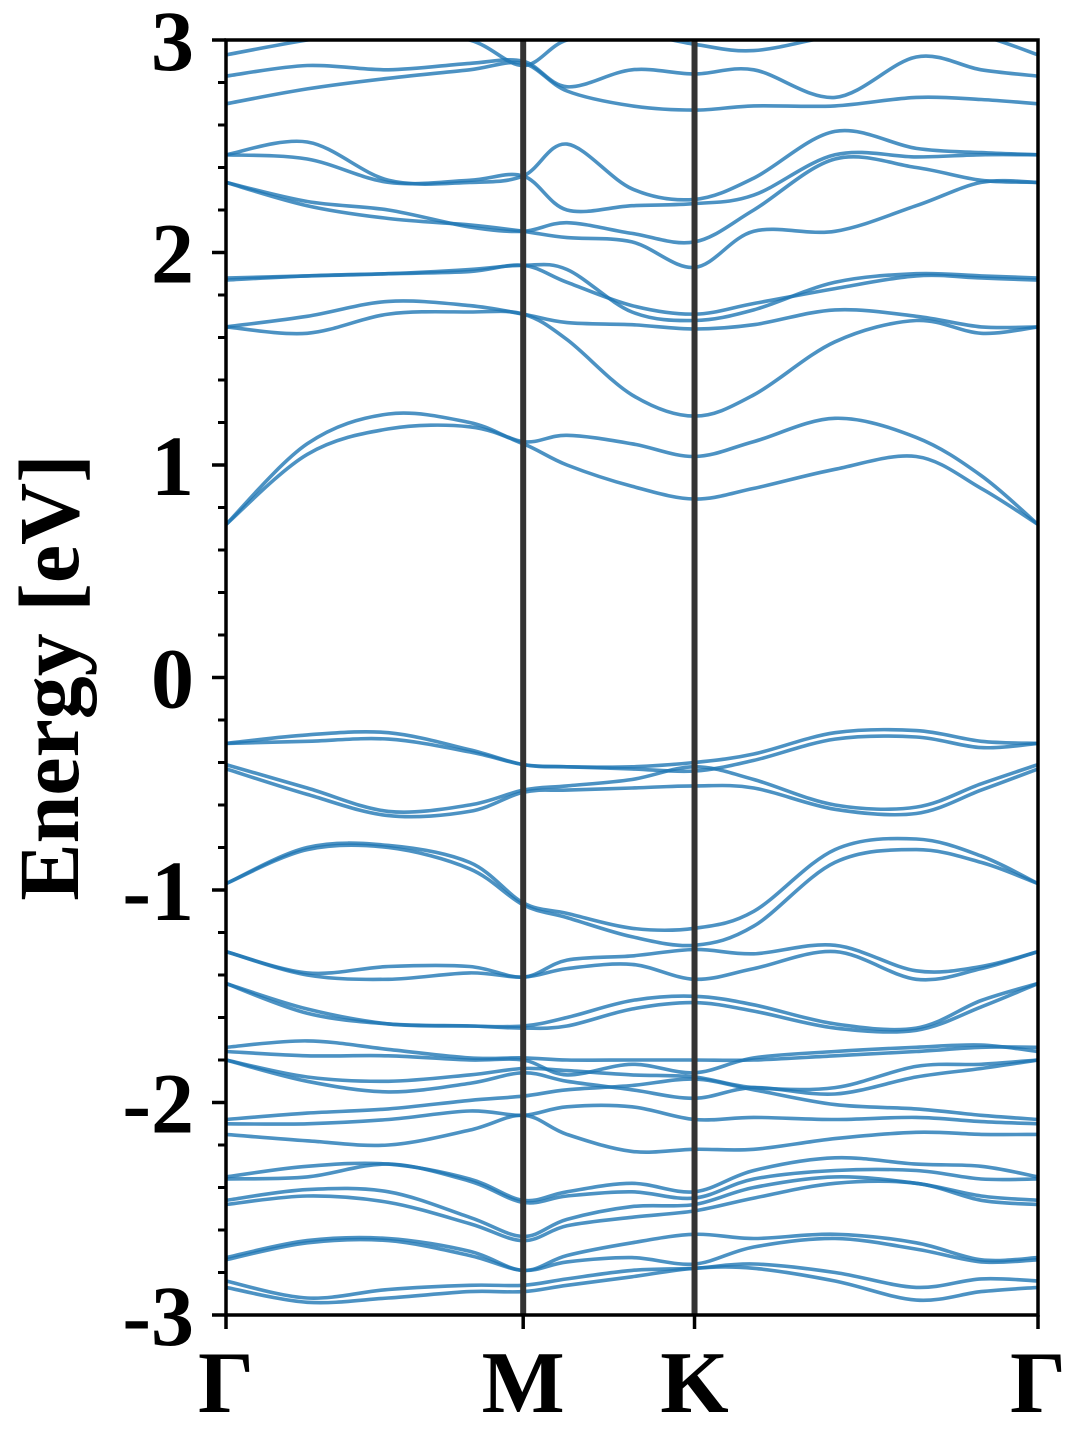 This screenshot has height=1445, width=1080. Describe the element at coordinates (172, 44) in the screenshot. I see `y-tick-label: 3` at that location.